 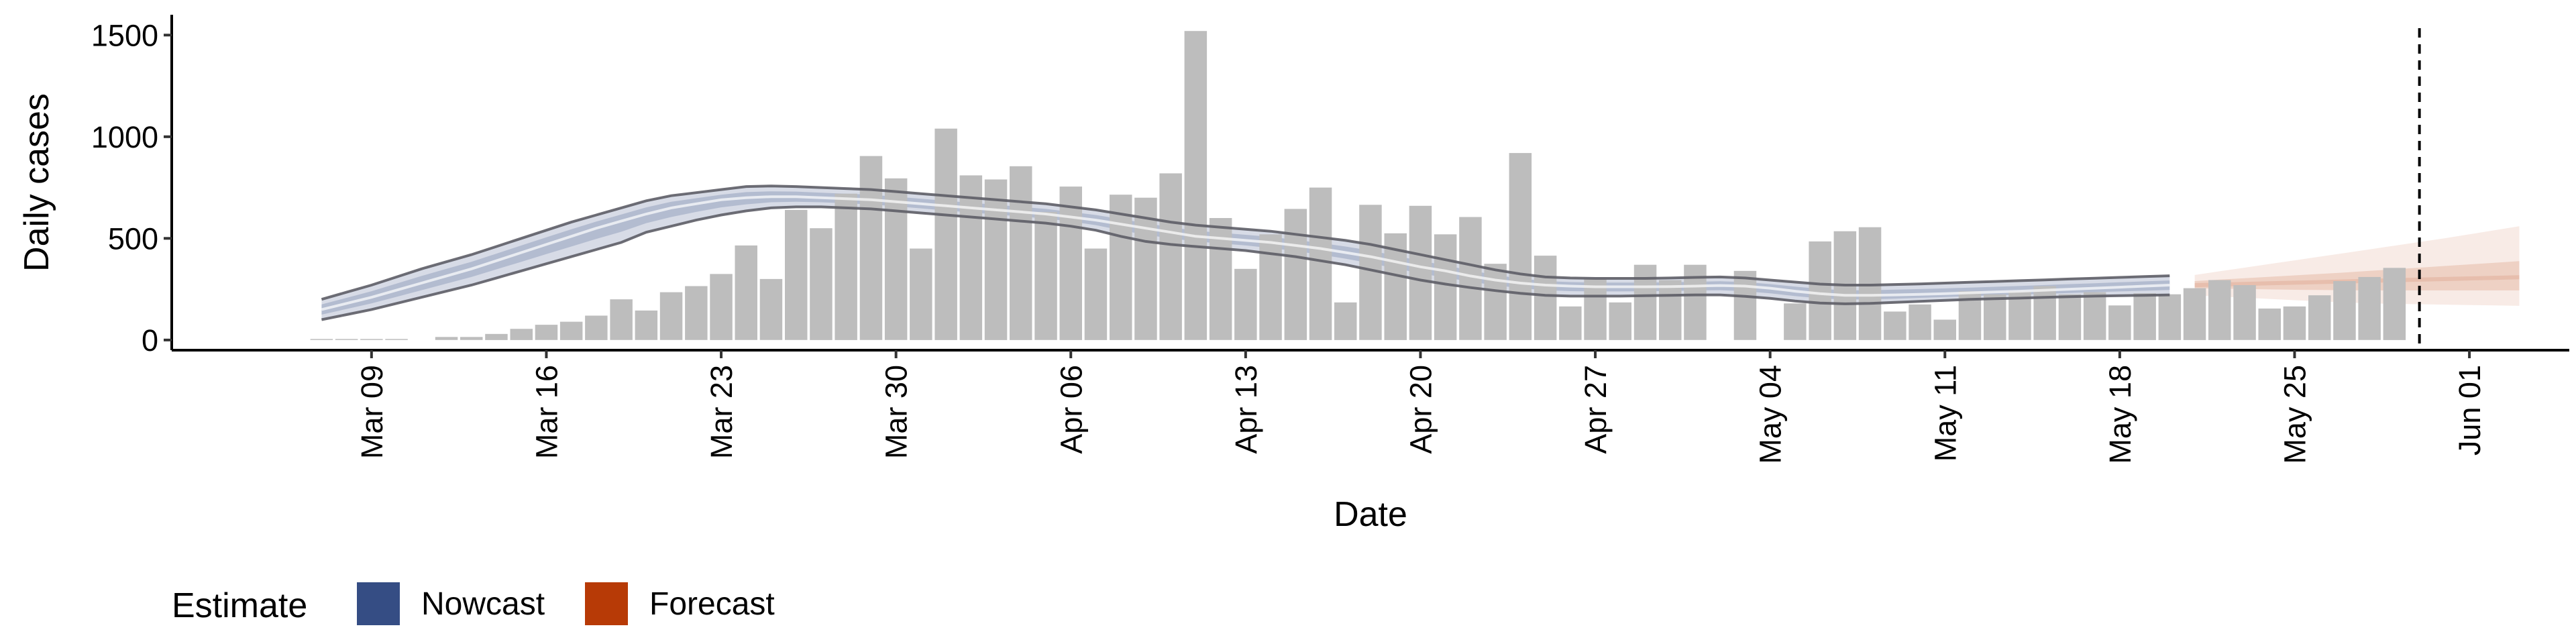 I want to click on forecast-bands, so click(x=2357, y=266).